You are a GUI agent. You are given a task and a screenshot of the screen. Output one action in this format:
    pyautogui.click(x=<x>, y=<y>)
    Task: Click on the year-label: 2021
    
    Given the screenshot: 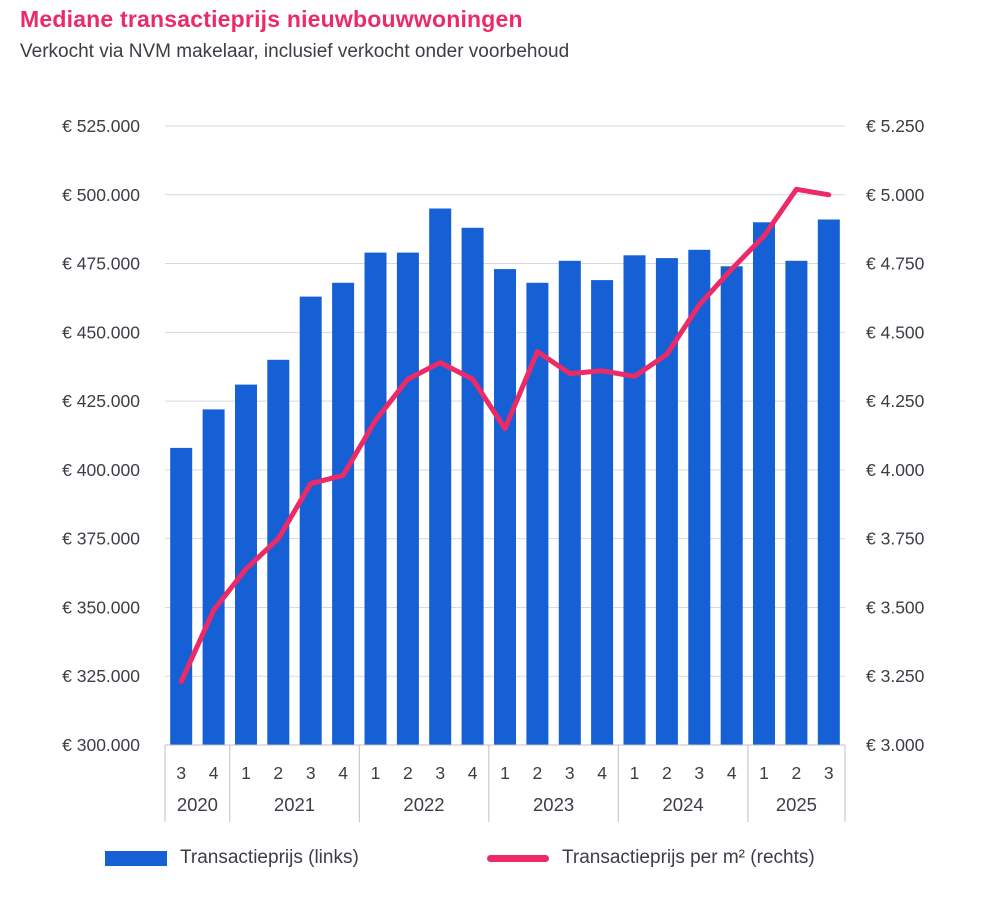 What is the action you would take?
    pyautogui.click(x=294, y=804)
    